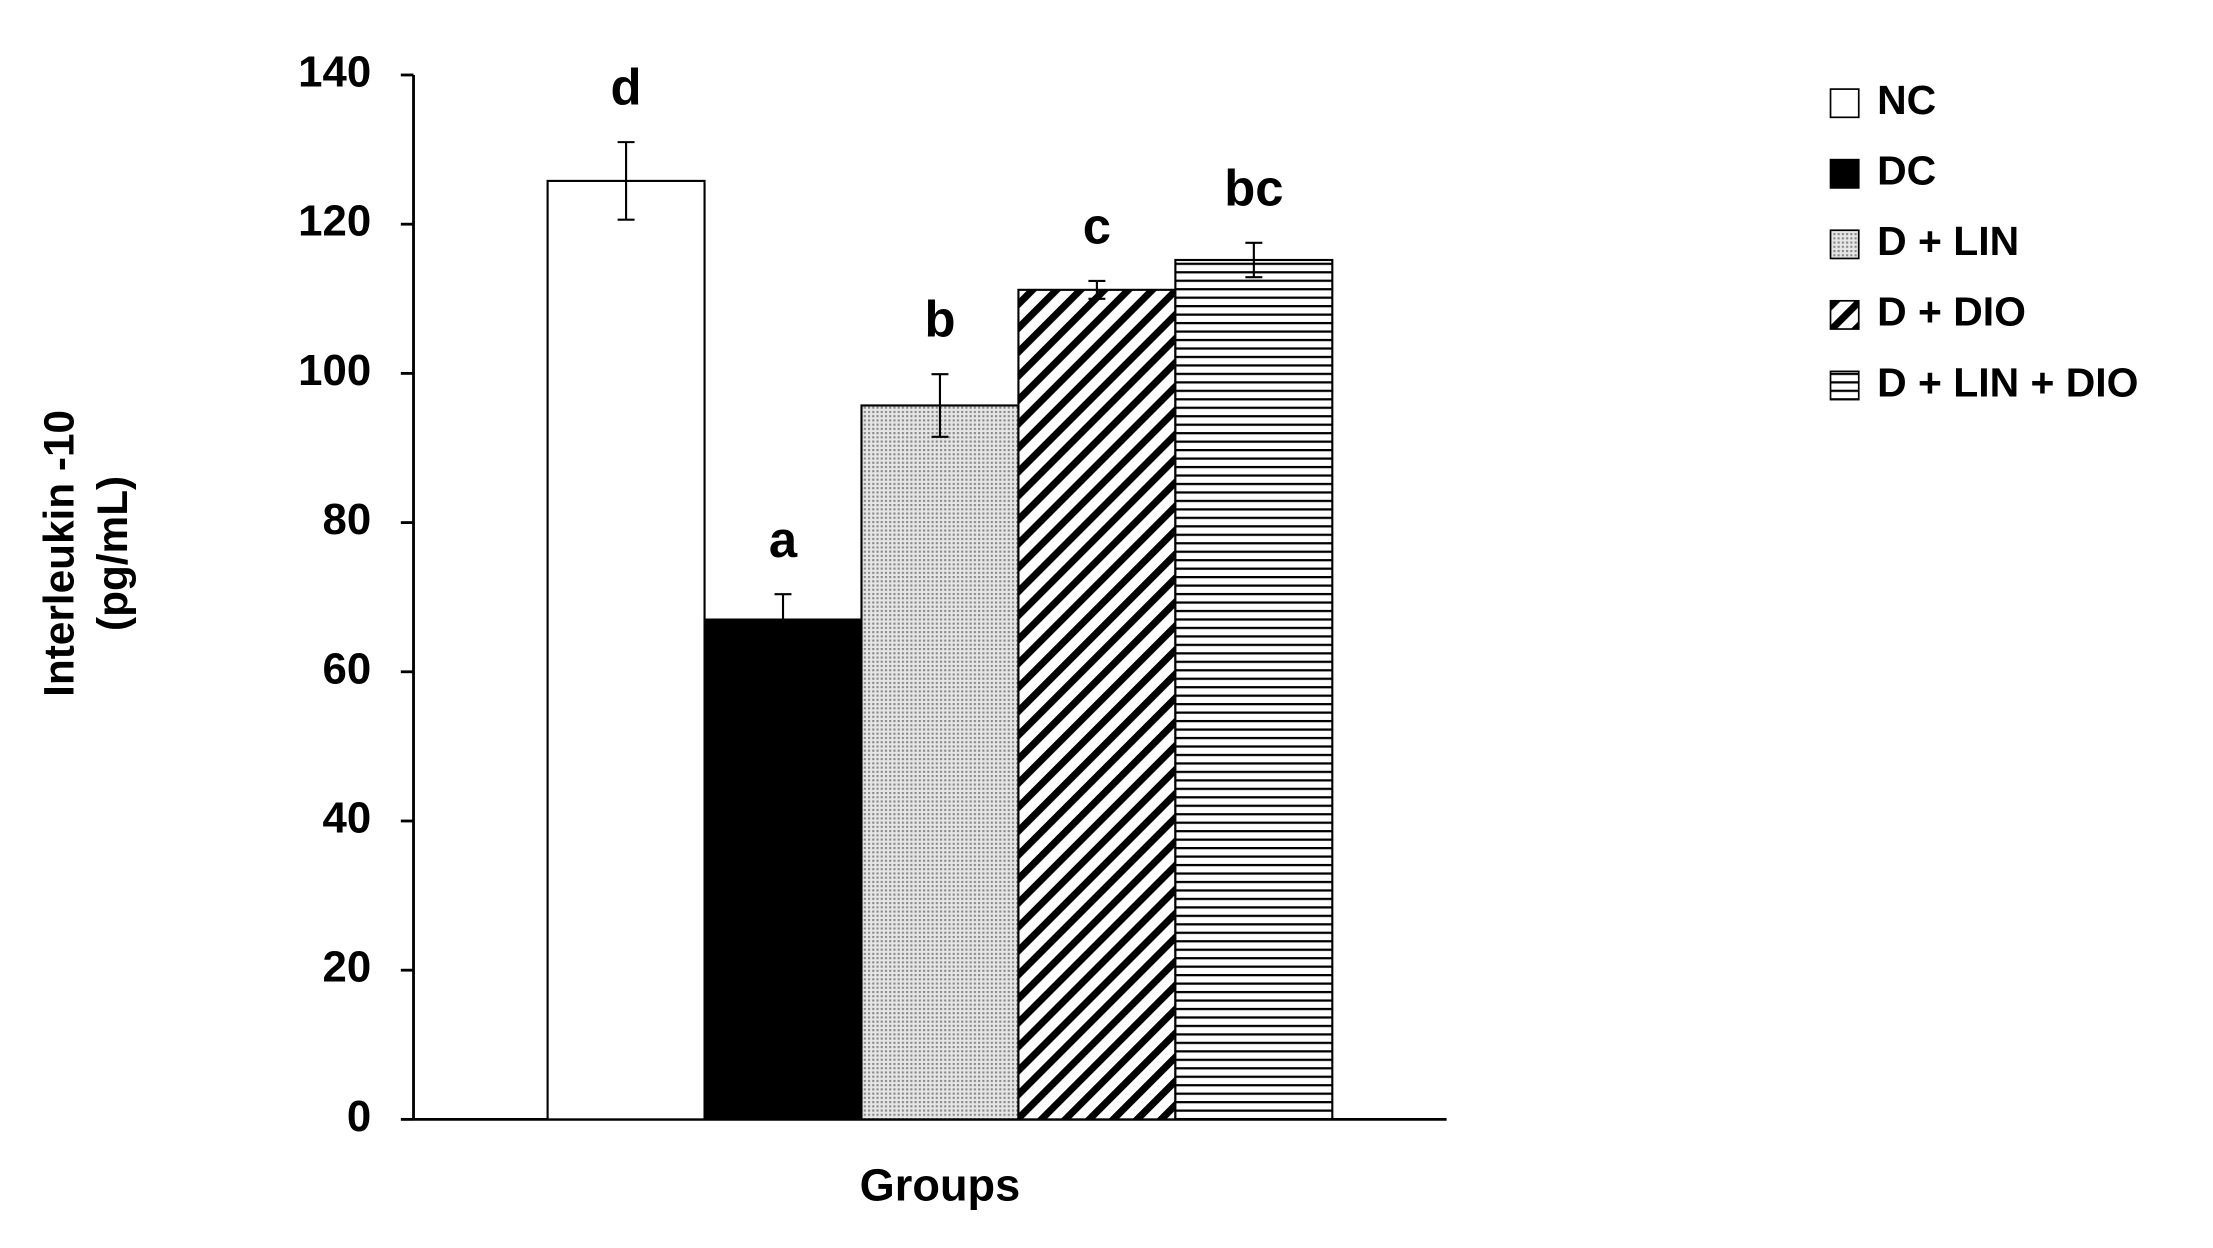  I want to click on legend-label: NC, so click(1906, 100).